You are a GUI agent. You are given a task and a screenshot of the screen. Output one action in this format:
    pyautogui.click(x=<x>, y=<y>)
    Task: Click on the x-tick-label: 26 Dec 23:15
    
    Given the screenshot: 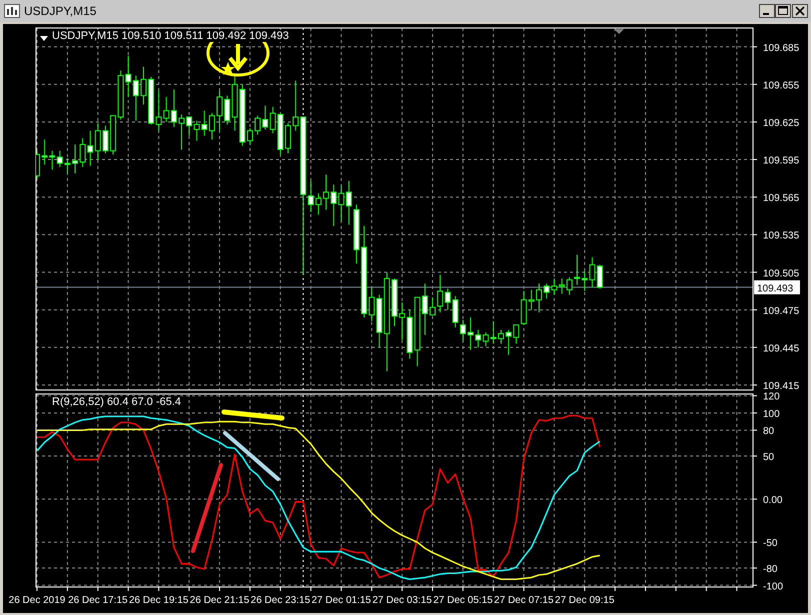 What is the action you would take?
    pyautogui.click(x=280, y=600)
    